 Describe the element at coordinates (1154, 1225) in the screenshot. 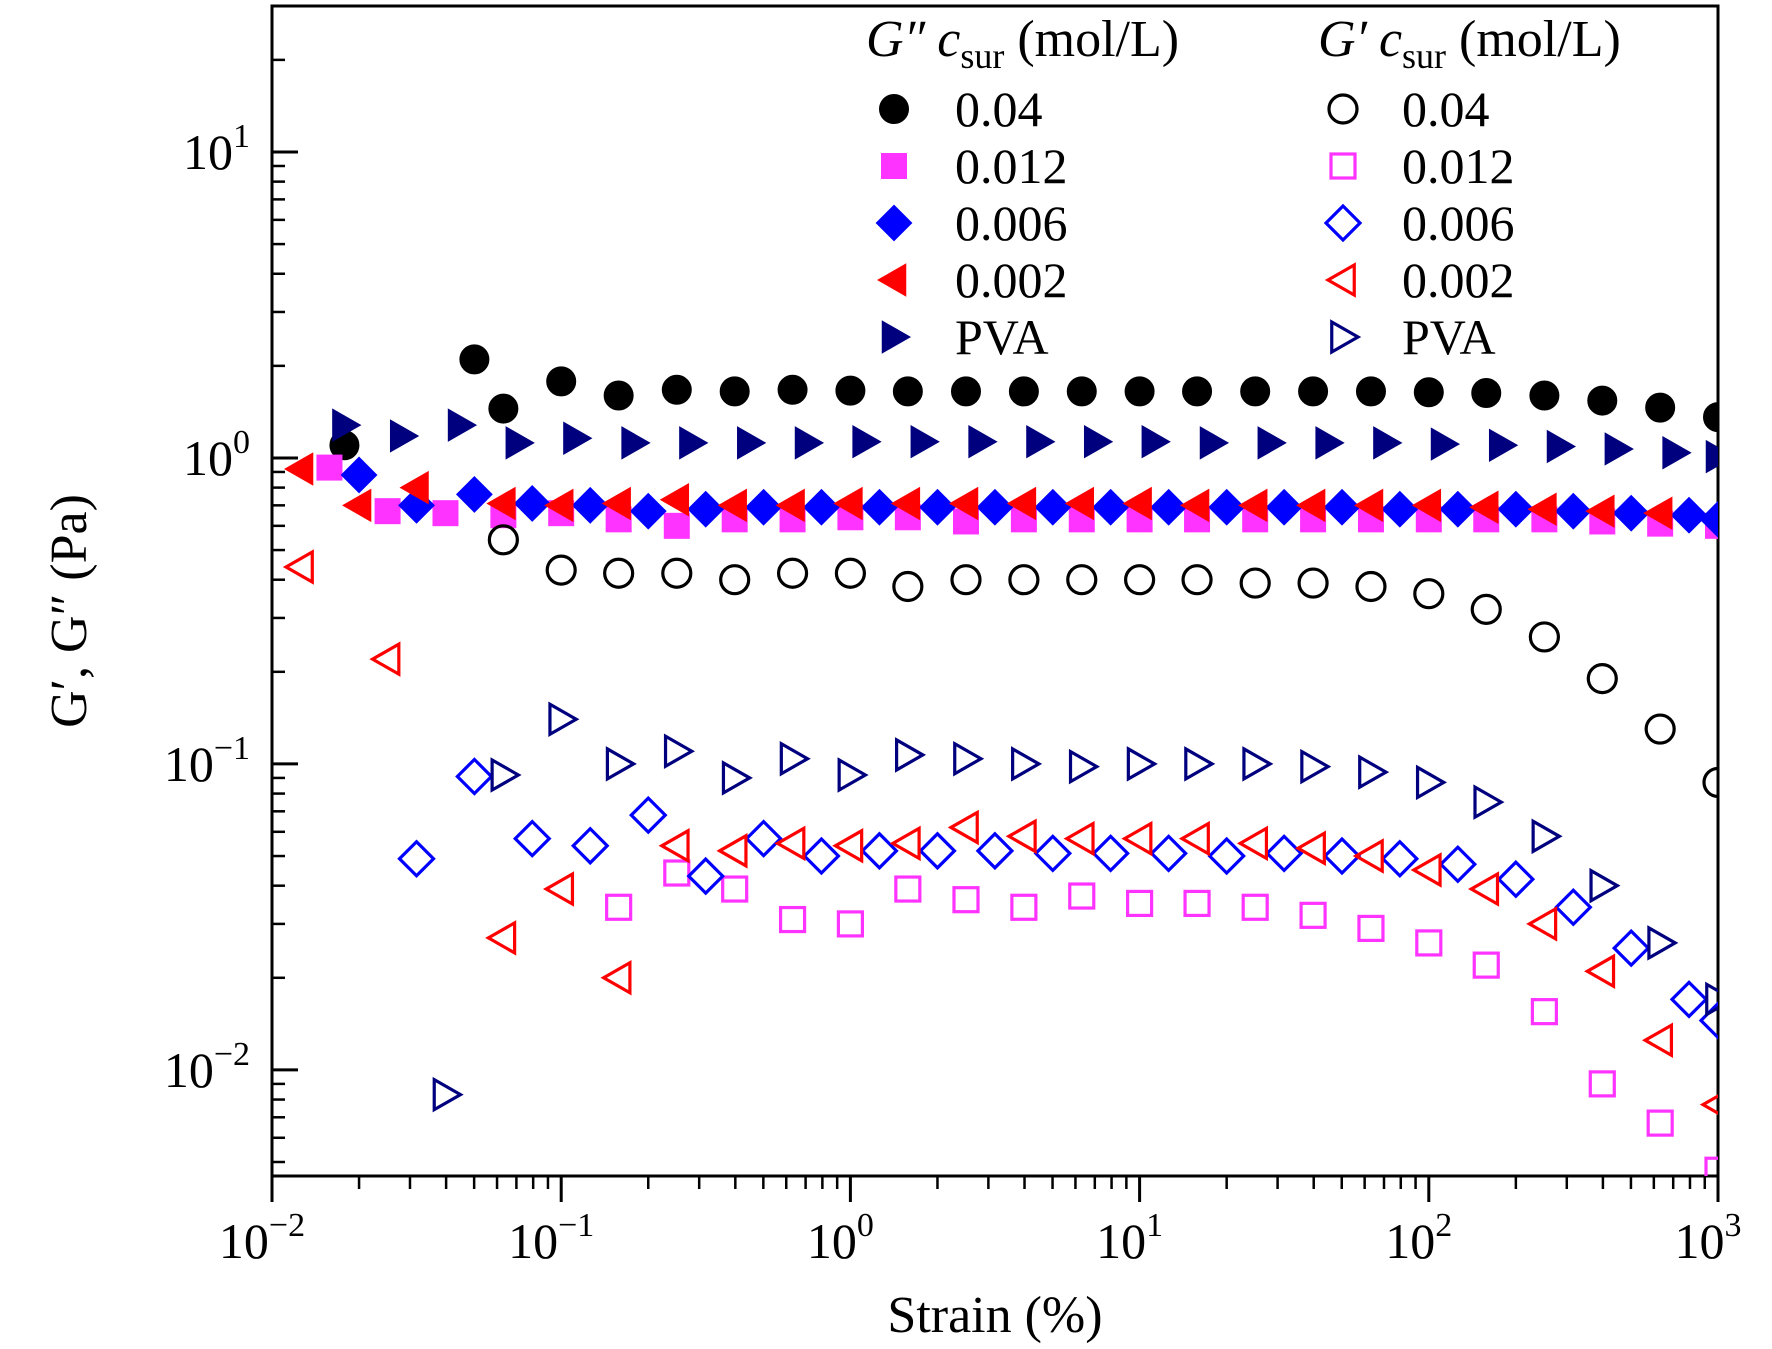

I see `x-tick-exponent: 1` at that location.